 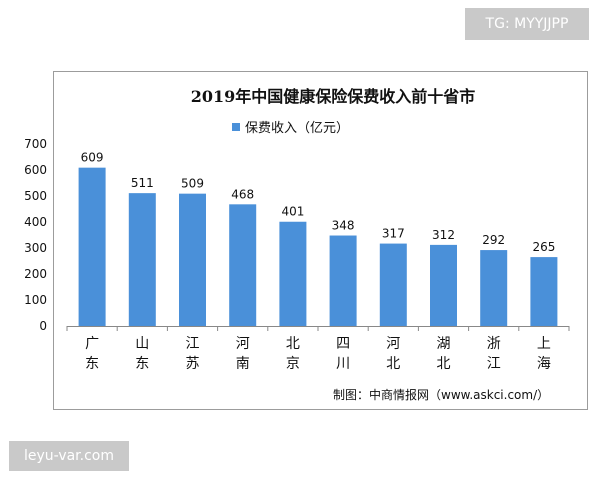 What do you see at coordinates (35, 300) in the screenshot?
I see `y-tick-label: 100` at bounding box center [35, 300].